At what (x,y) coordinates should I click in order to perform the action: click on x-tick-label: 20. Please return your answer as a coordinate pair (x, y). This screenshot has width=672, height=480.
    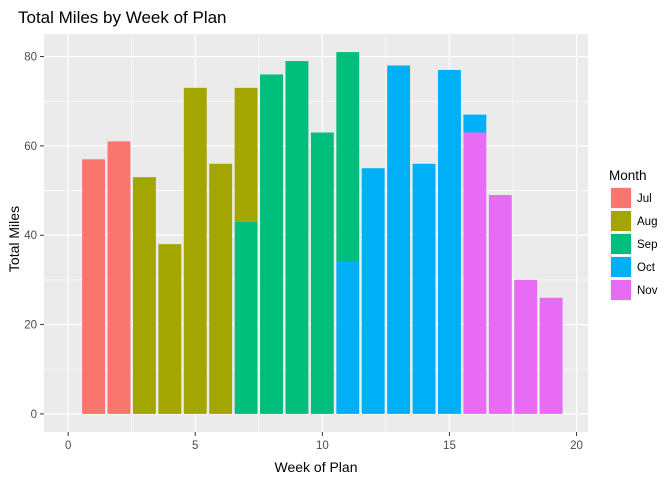
    Looking at the image, I should click on (576, 446).